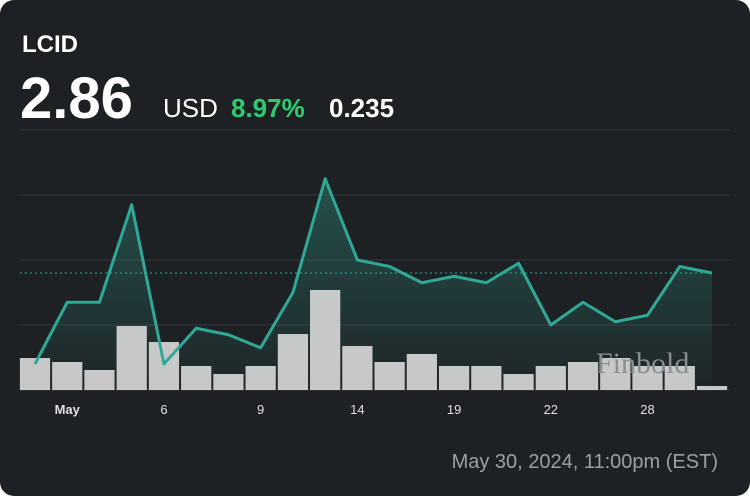 The height and width of the screenshot is (496, 750). Describe the element at coordinates (190, 108) in the screenshot. I see `currency: USD` at that location.